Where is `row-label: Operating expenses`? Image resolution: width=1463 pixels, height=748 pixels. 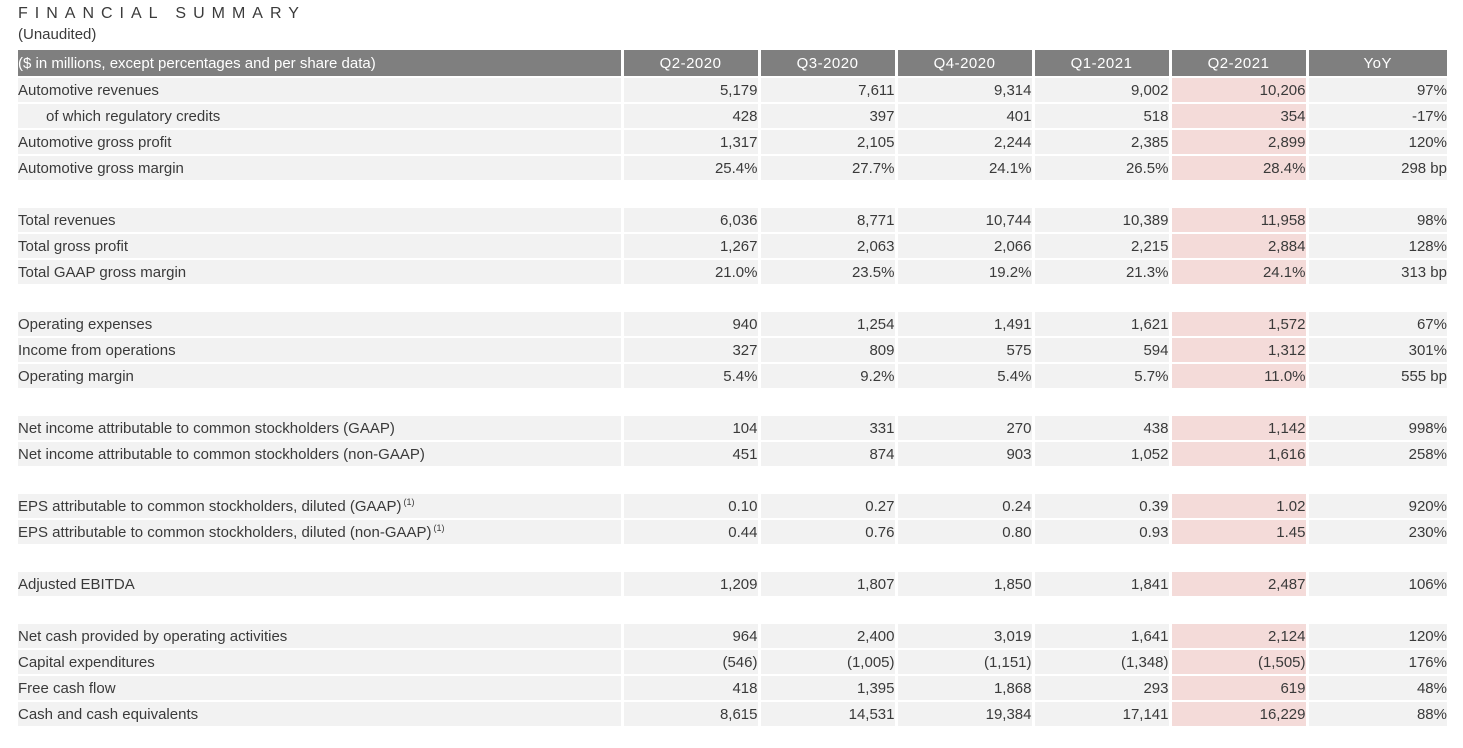 row-label: Operating expenses is located at coordinates (320, 325).